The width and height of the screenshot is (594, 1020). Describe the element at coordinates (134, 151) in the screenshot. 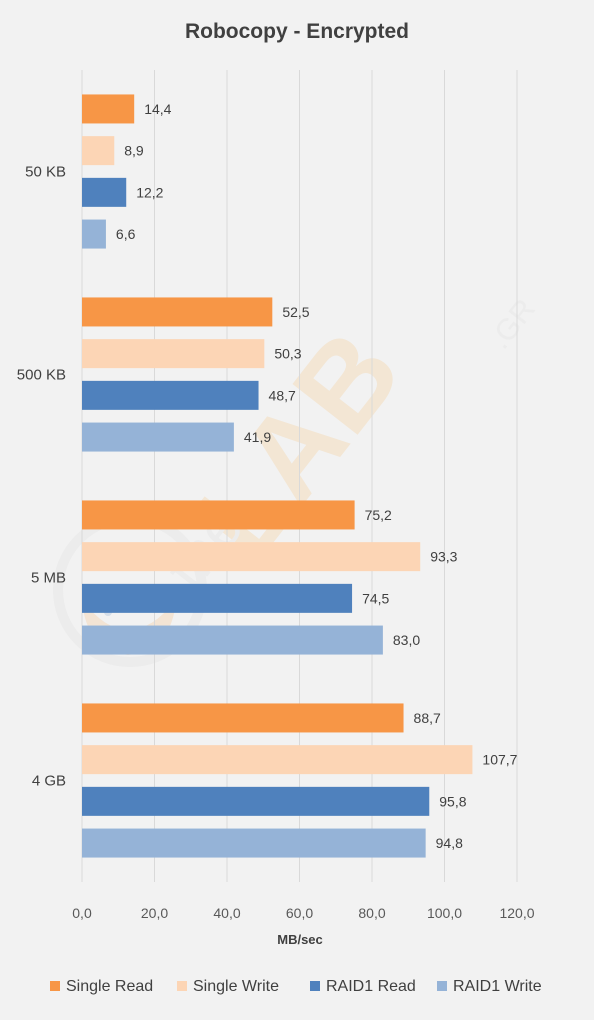

I see `data-label: 8,9` at that location.